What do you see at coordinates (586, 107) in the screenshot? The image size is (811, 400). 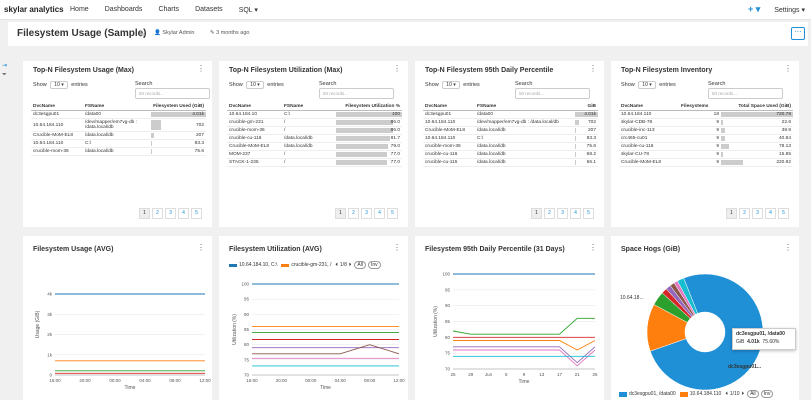 I see `col-header: GiB` at bounding box center [586, 107].